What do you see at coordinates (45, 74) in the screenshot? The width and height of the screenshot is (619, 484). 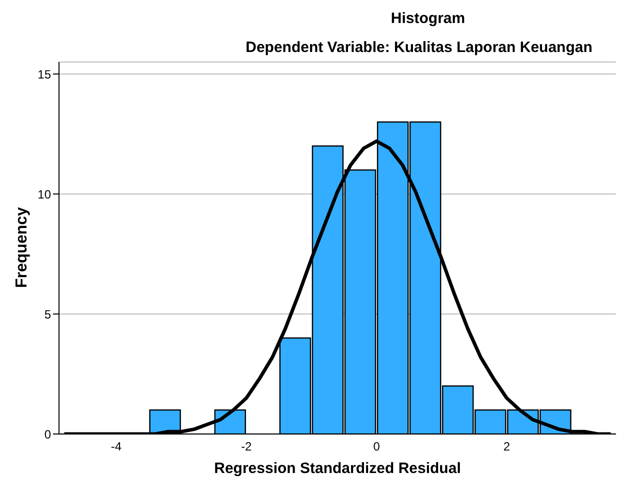 I see `y-tick-label: 15` at bounding box center [45, 74].